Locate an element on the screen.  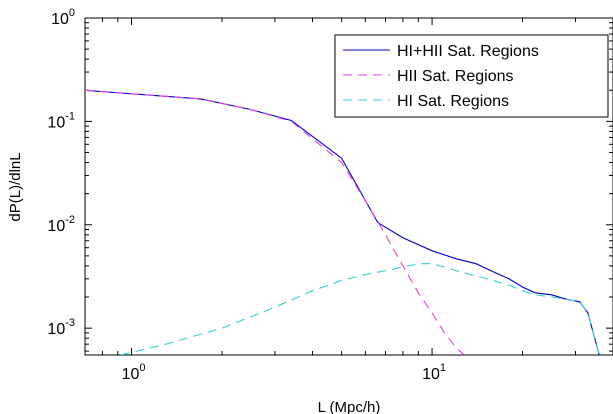
x-axis-label: L (Mpc/h) is located at coordinates (349, 406).